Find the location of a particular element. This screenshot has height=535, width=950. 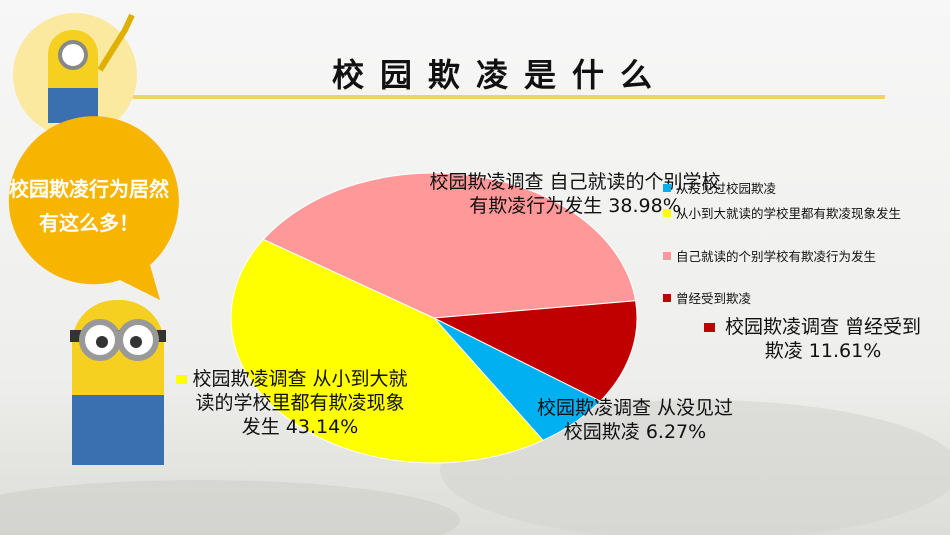

legend-label: 自己就读的个别学校有欺凌行为发生 is located at coordinates (776, 256).